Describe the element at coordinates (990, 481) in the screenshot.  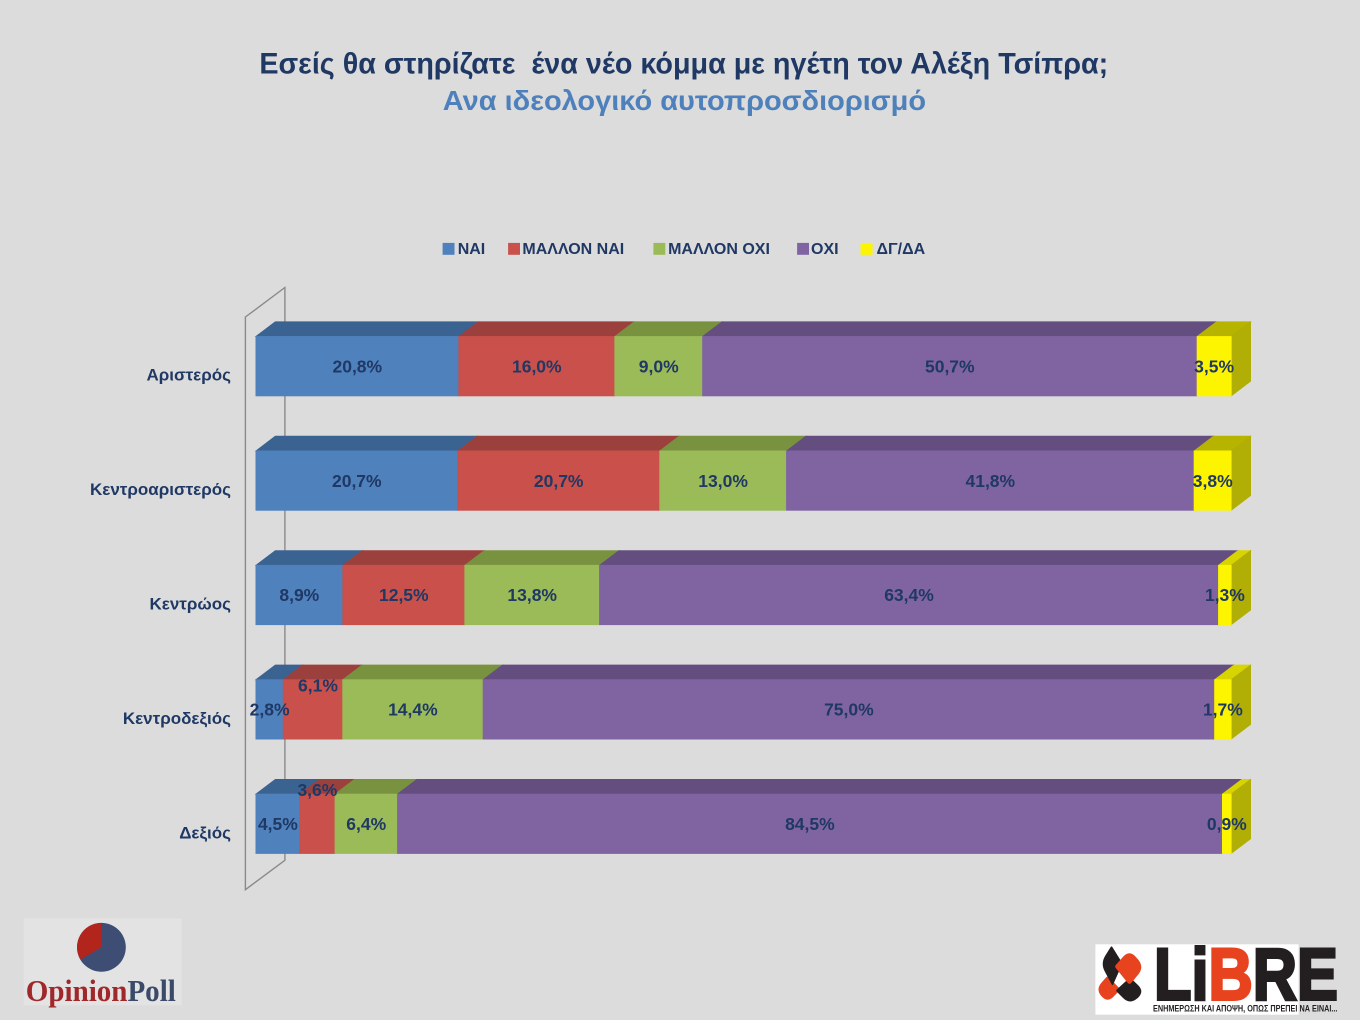
I see `svg-text: 41,8%` at that location.